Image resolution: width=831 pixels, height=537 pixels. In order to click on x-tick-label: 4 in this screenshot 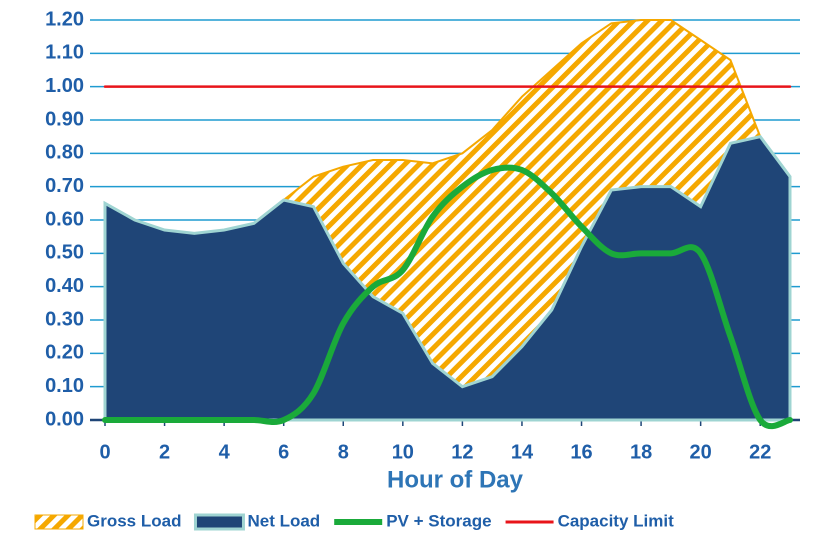, I will do `click(225, 452)`.